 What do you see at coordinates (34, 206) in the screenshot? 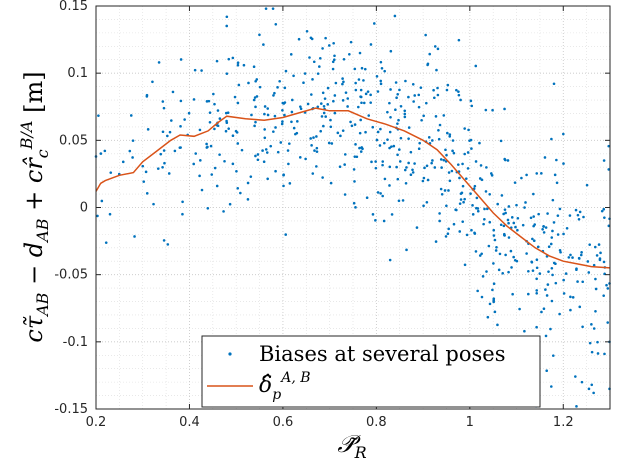
I see `svg-text: cτ̃AB − dAB + cr̂cB/A [m]` at bounding box center [34, 206].